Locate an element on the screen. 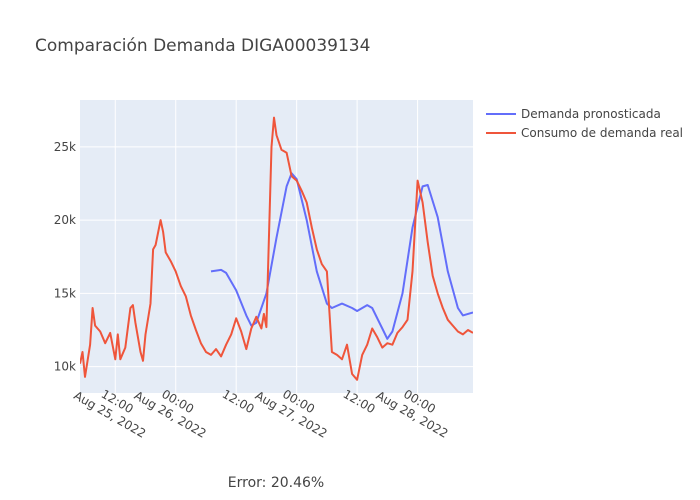 This screenshot has height=500, width=700. legend-label: Consumo de demanda real is located at coordinates (602, 133).